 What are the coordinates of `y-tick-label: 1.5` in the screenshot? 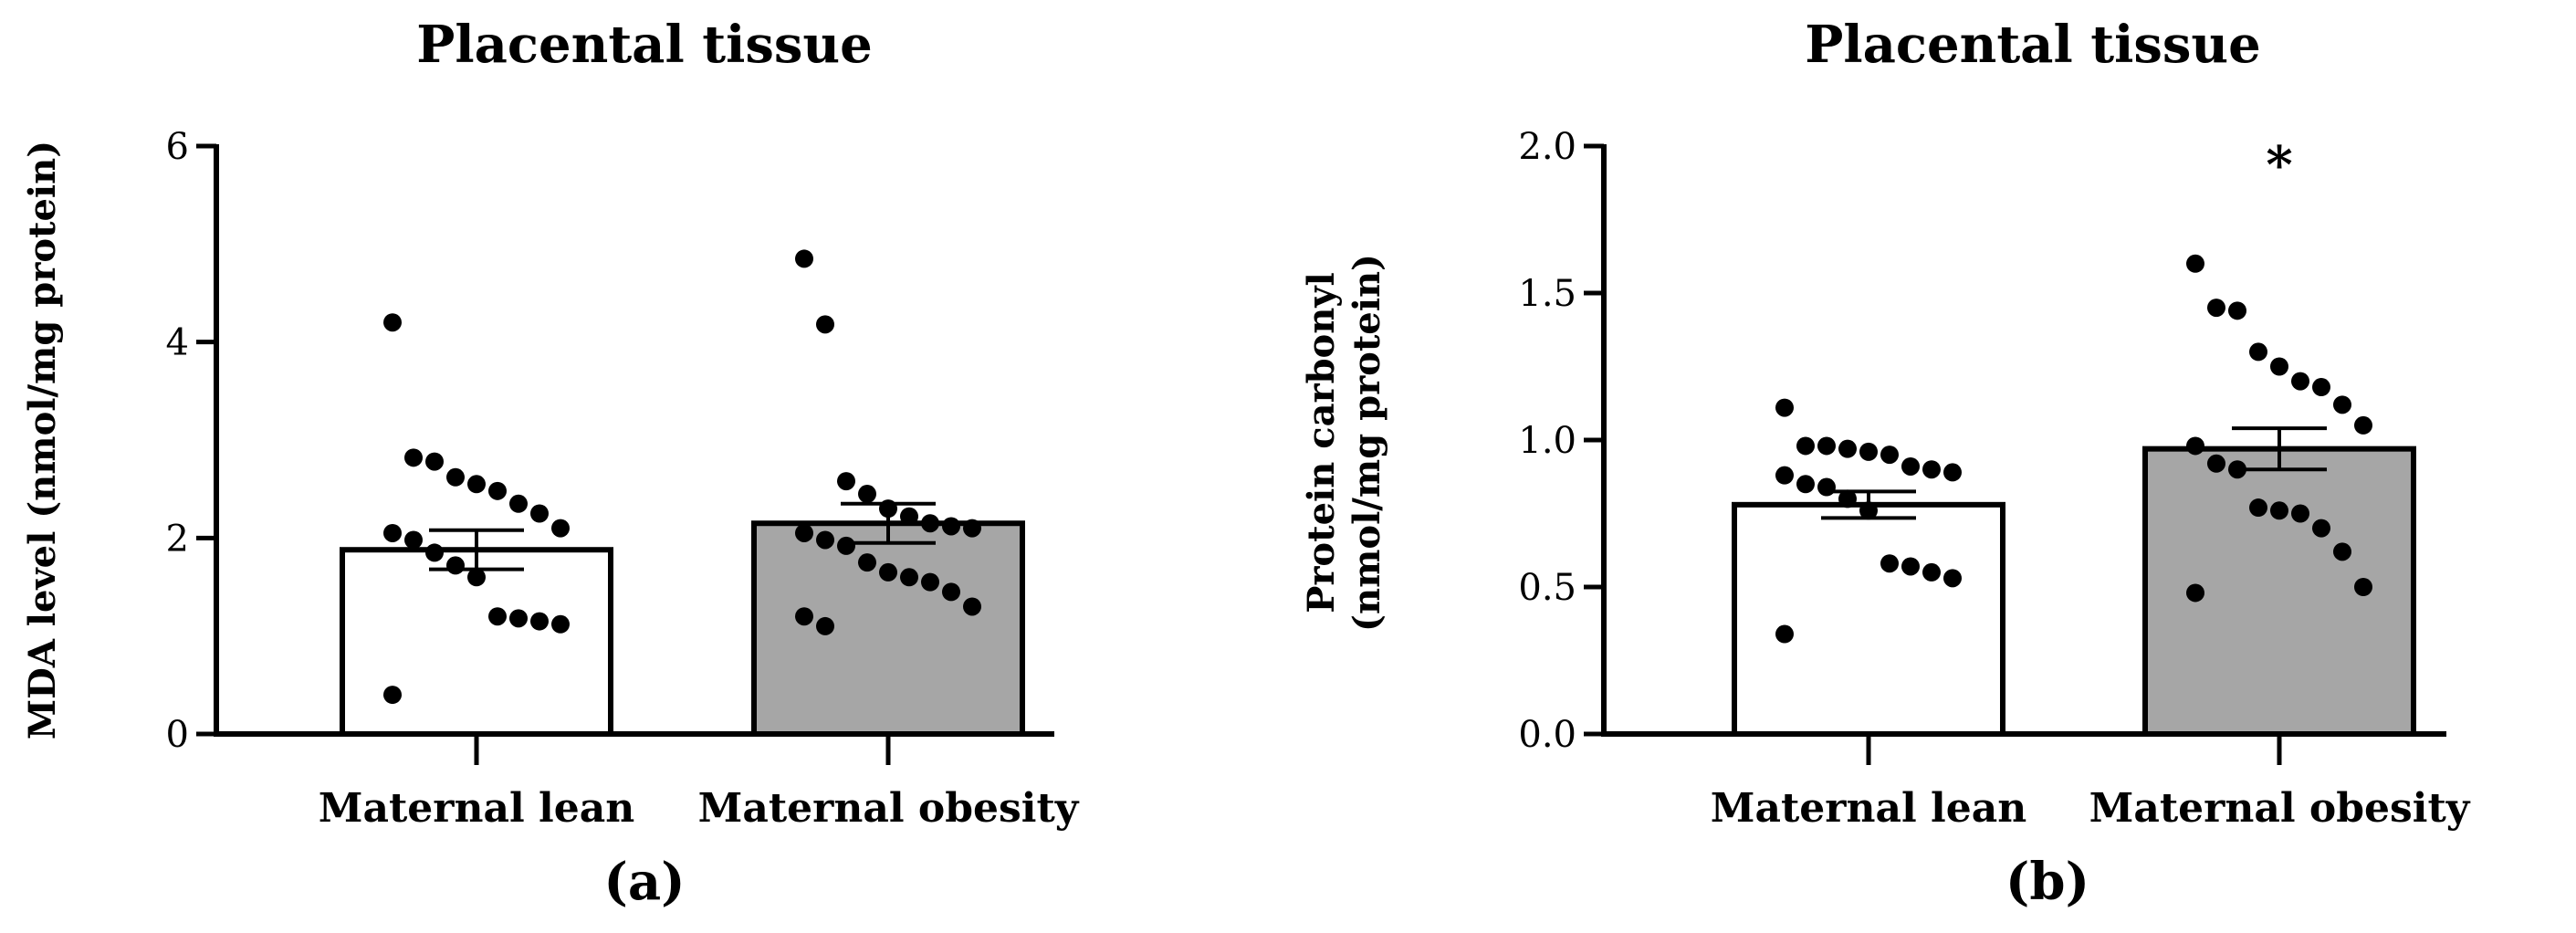 It's located at (1547, 294).